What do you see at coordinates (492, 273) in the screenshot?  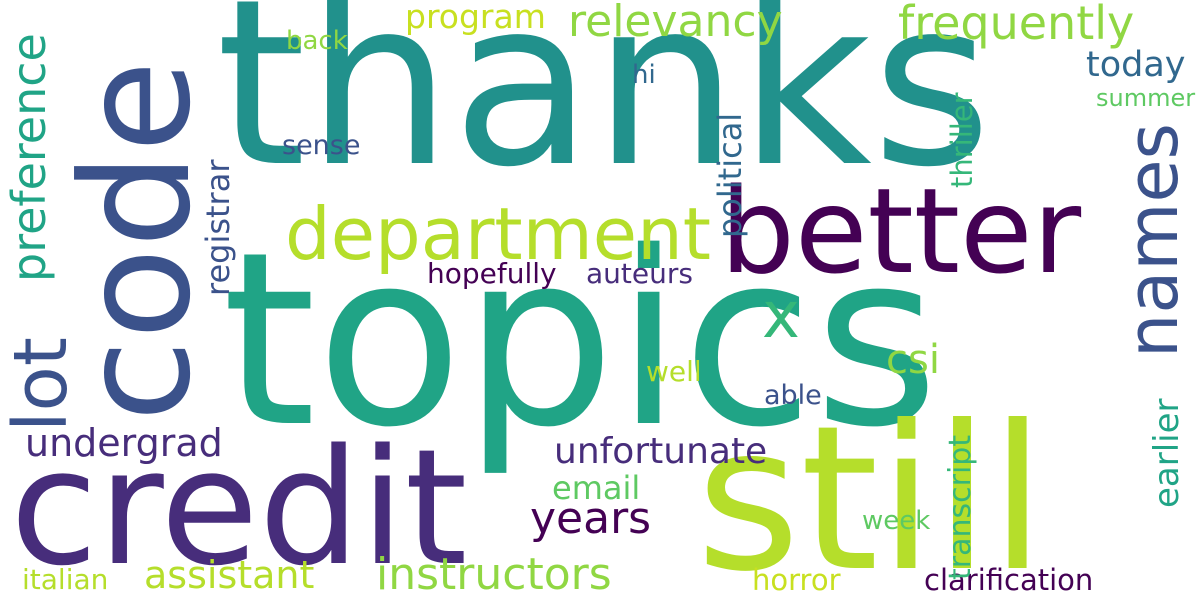 I see `word-hopefully: hopefully` at bounding box center [492, 273].